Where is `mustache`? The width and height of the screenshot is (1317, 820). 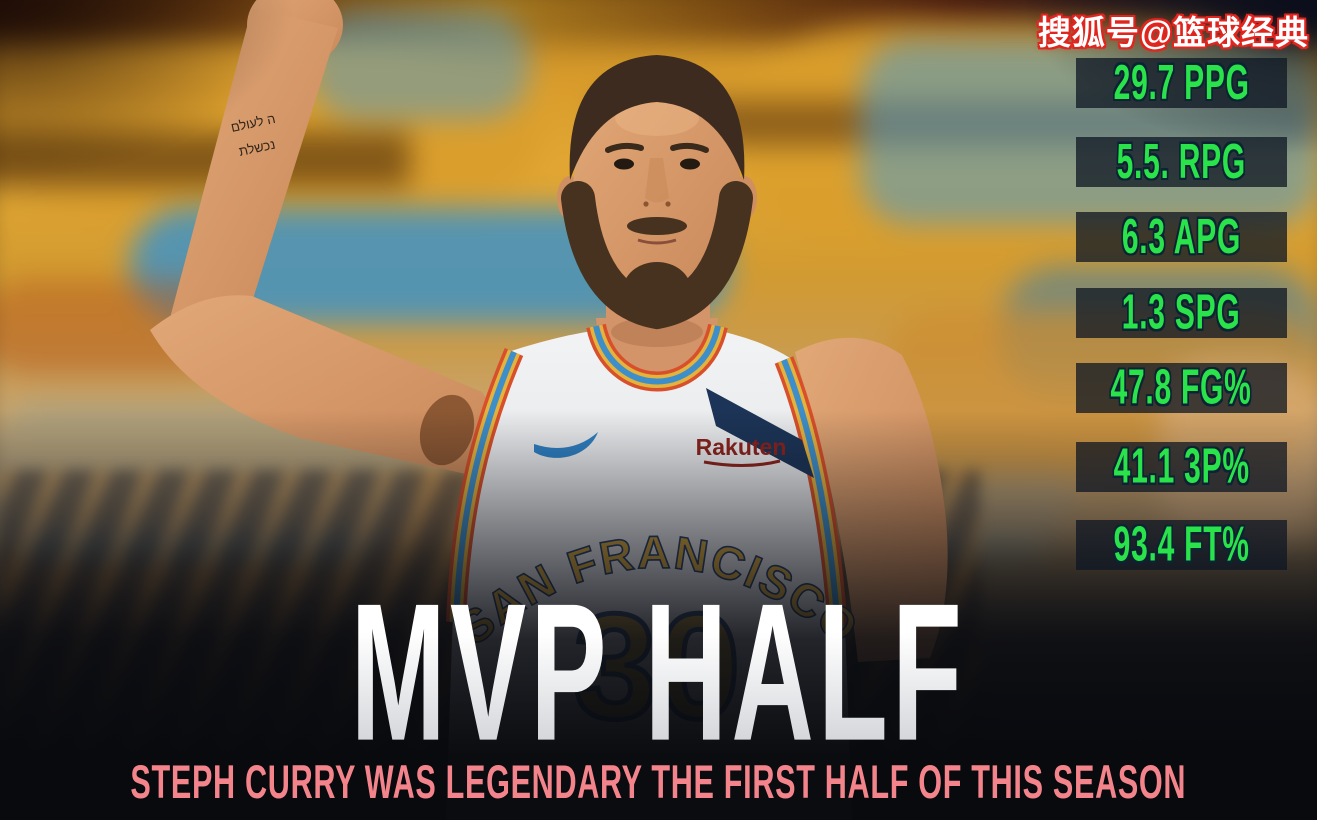 mustache is located at coordinates (657, 226).